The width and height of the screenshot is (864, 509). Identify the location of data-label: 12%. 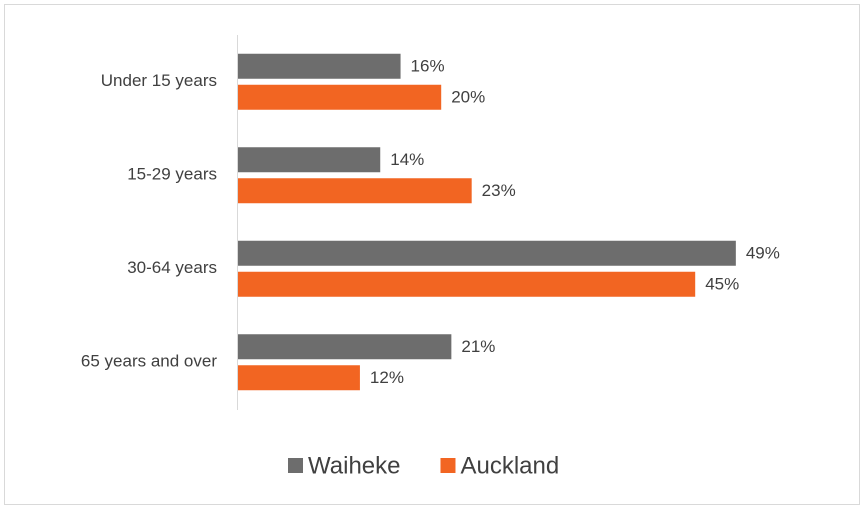
(387, 377).